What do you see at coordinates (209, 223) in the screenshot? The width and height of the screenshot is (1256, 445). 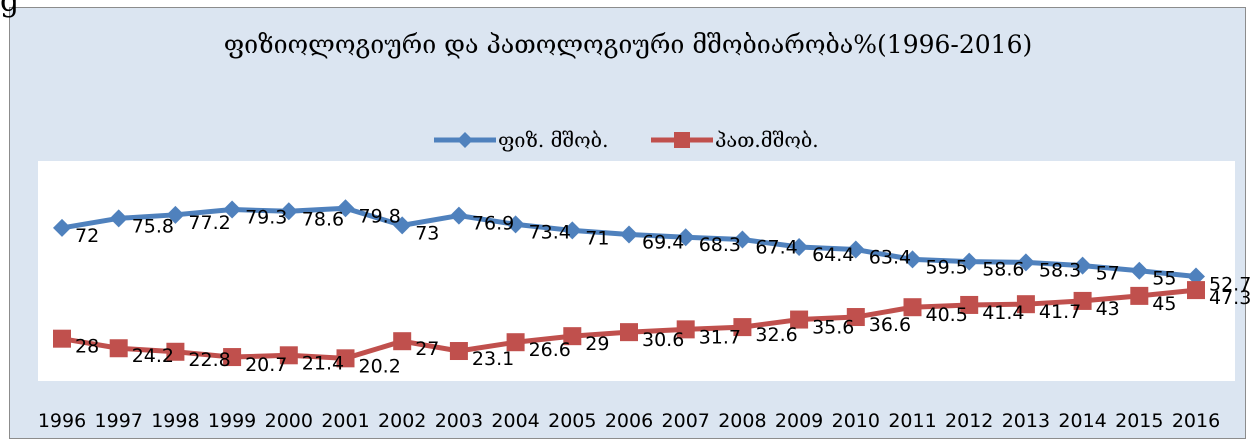 I see `data-label-s1-1998: 77.2` at bounding box center [209, 223].